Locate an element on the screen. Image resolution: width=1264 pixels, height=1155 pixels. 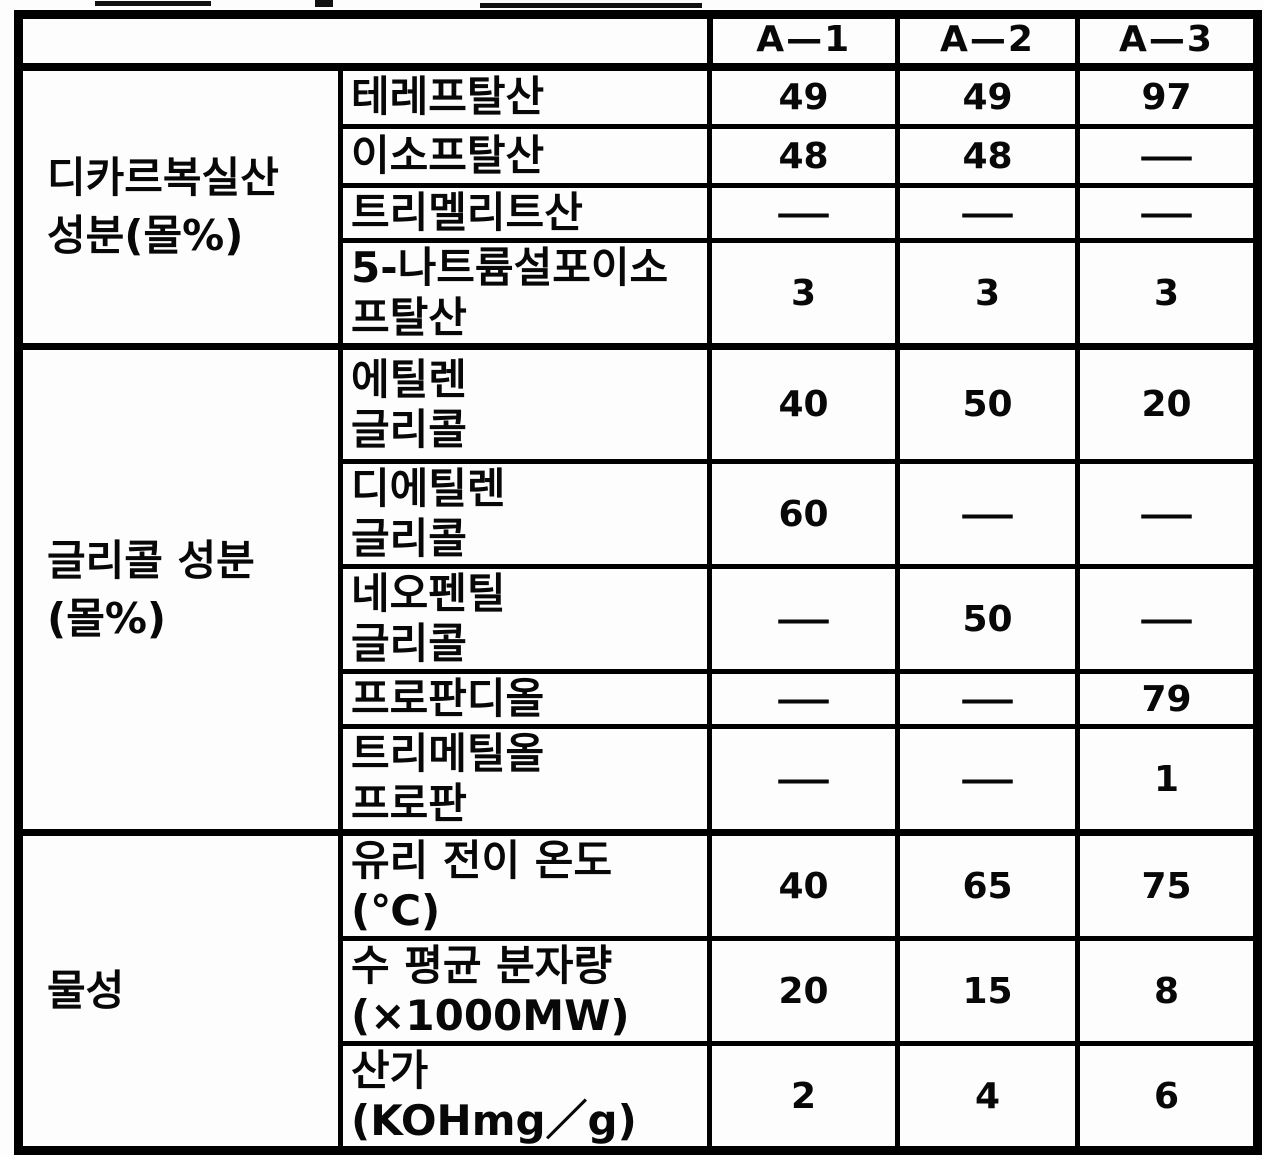
group-label-line: (몰%) is located at coordinates (192, 619).